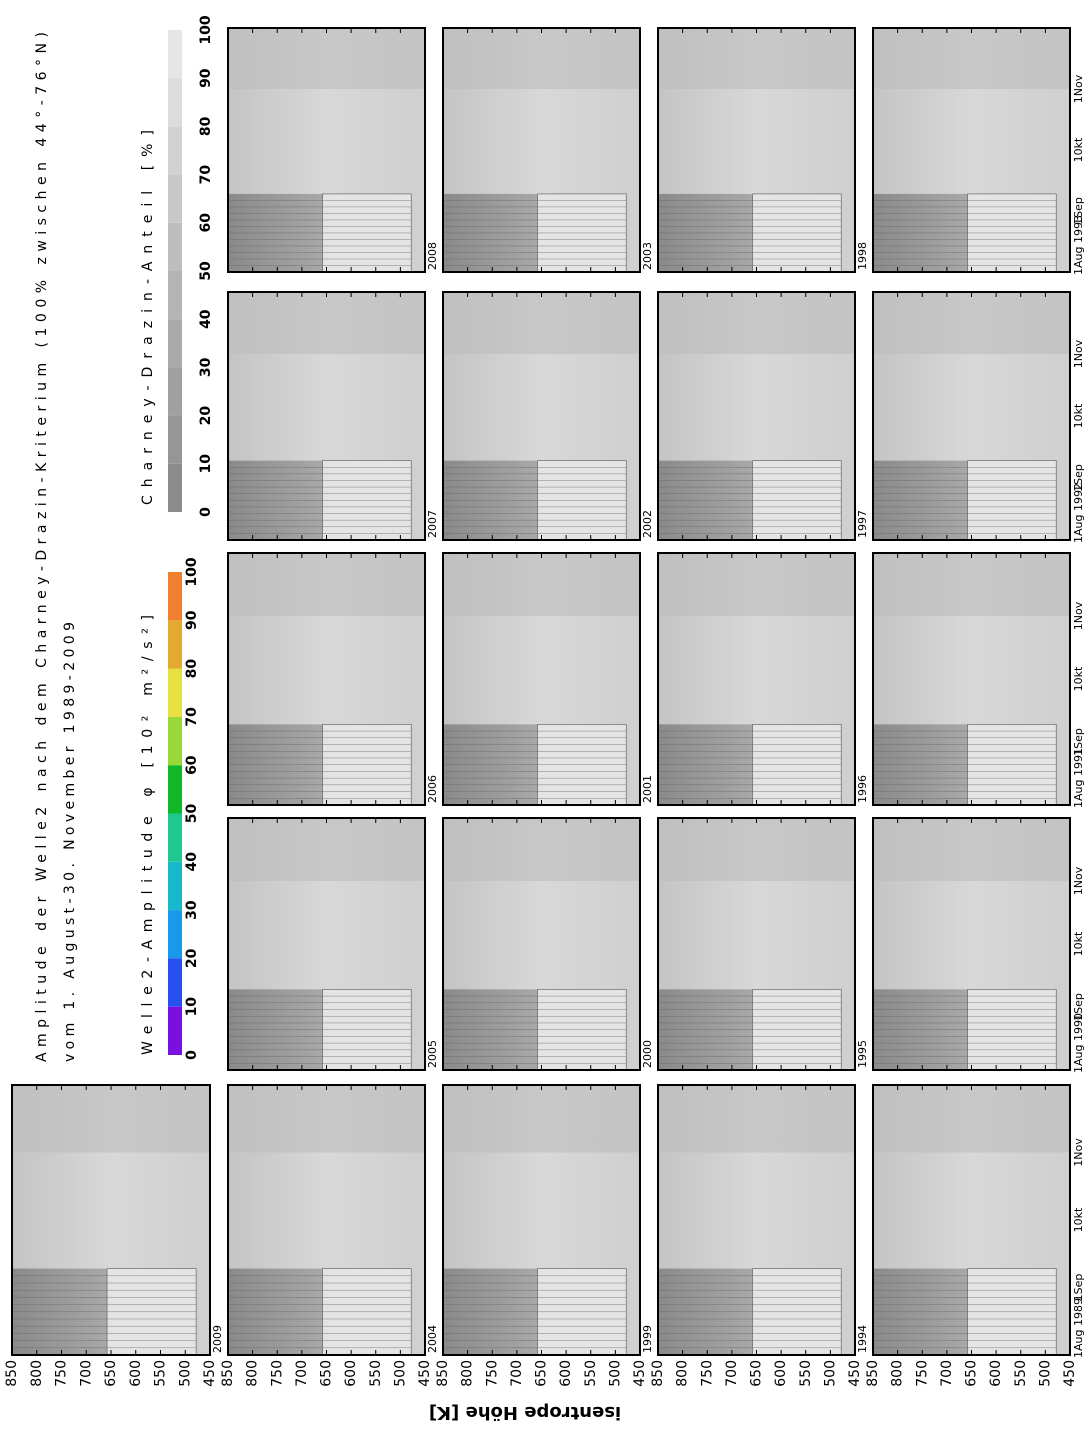  Describe the element at coordinates (647, 789) in the screenshot. I see `year-label: 2001` at that location.